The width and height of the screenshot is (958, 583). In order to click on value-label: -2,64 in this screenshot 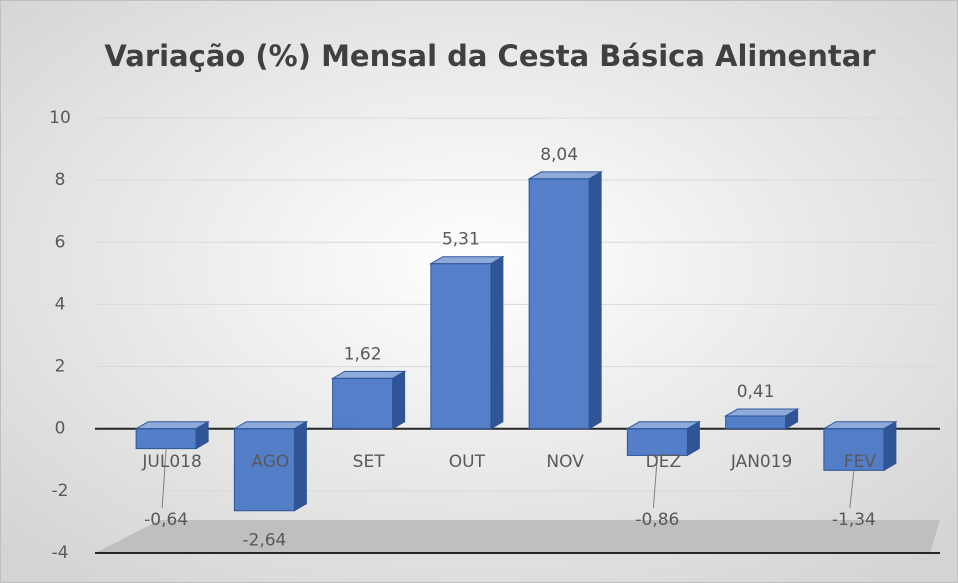, I will do `click(264, 541)`.